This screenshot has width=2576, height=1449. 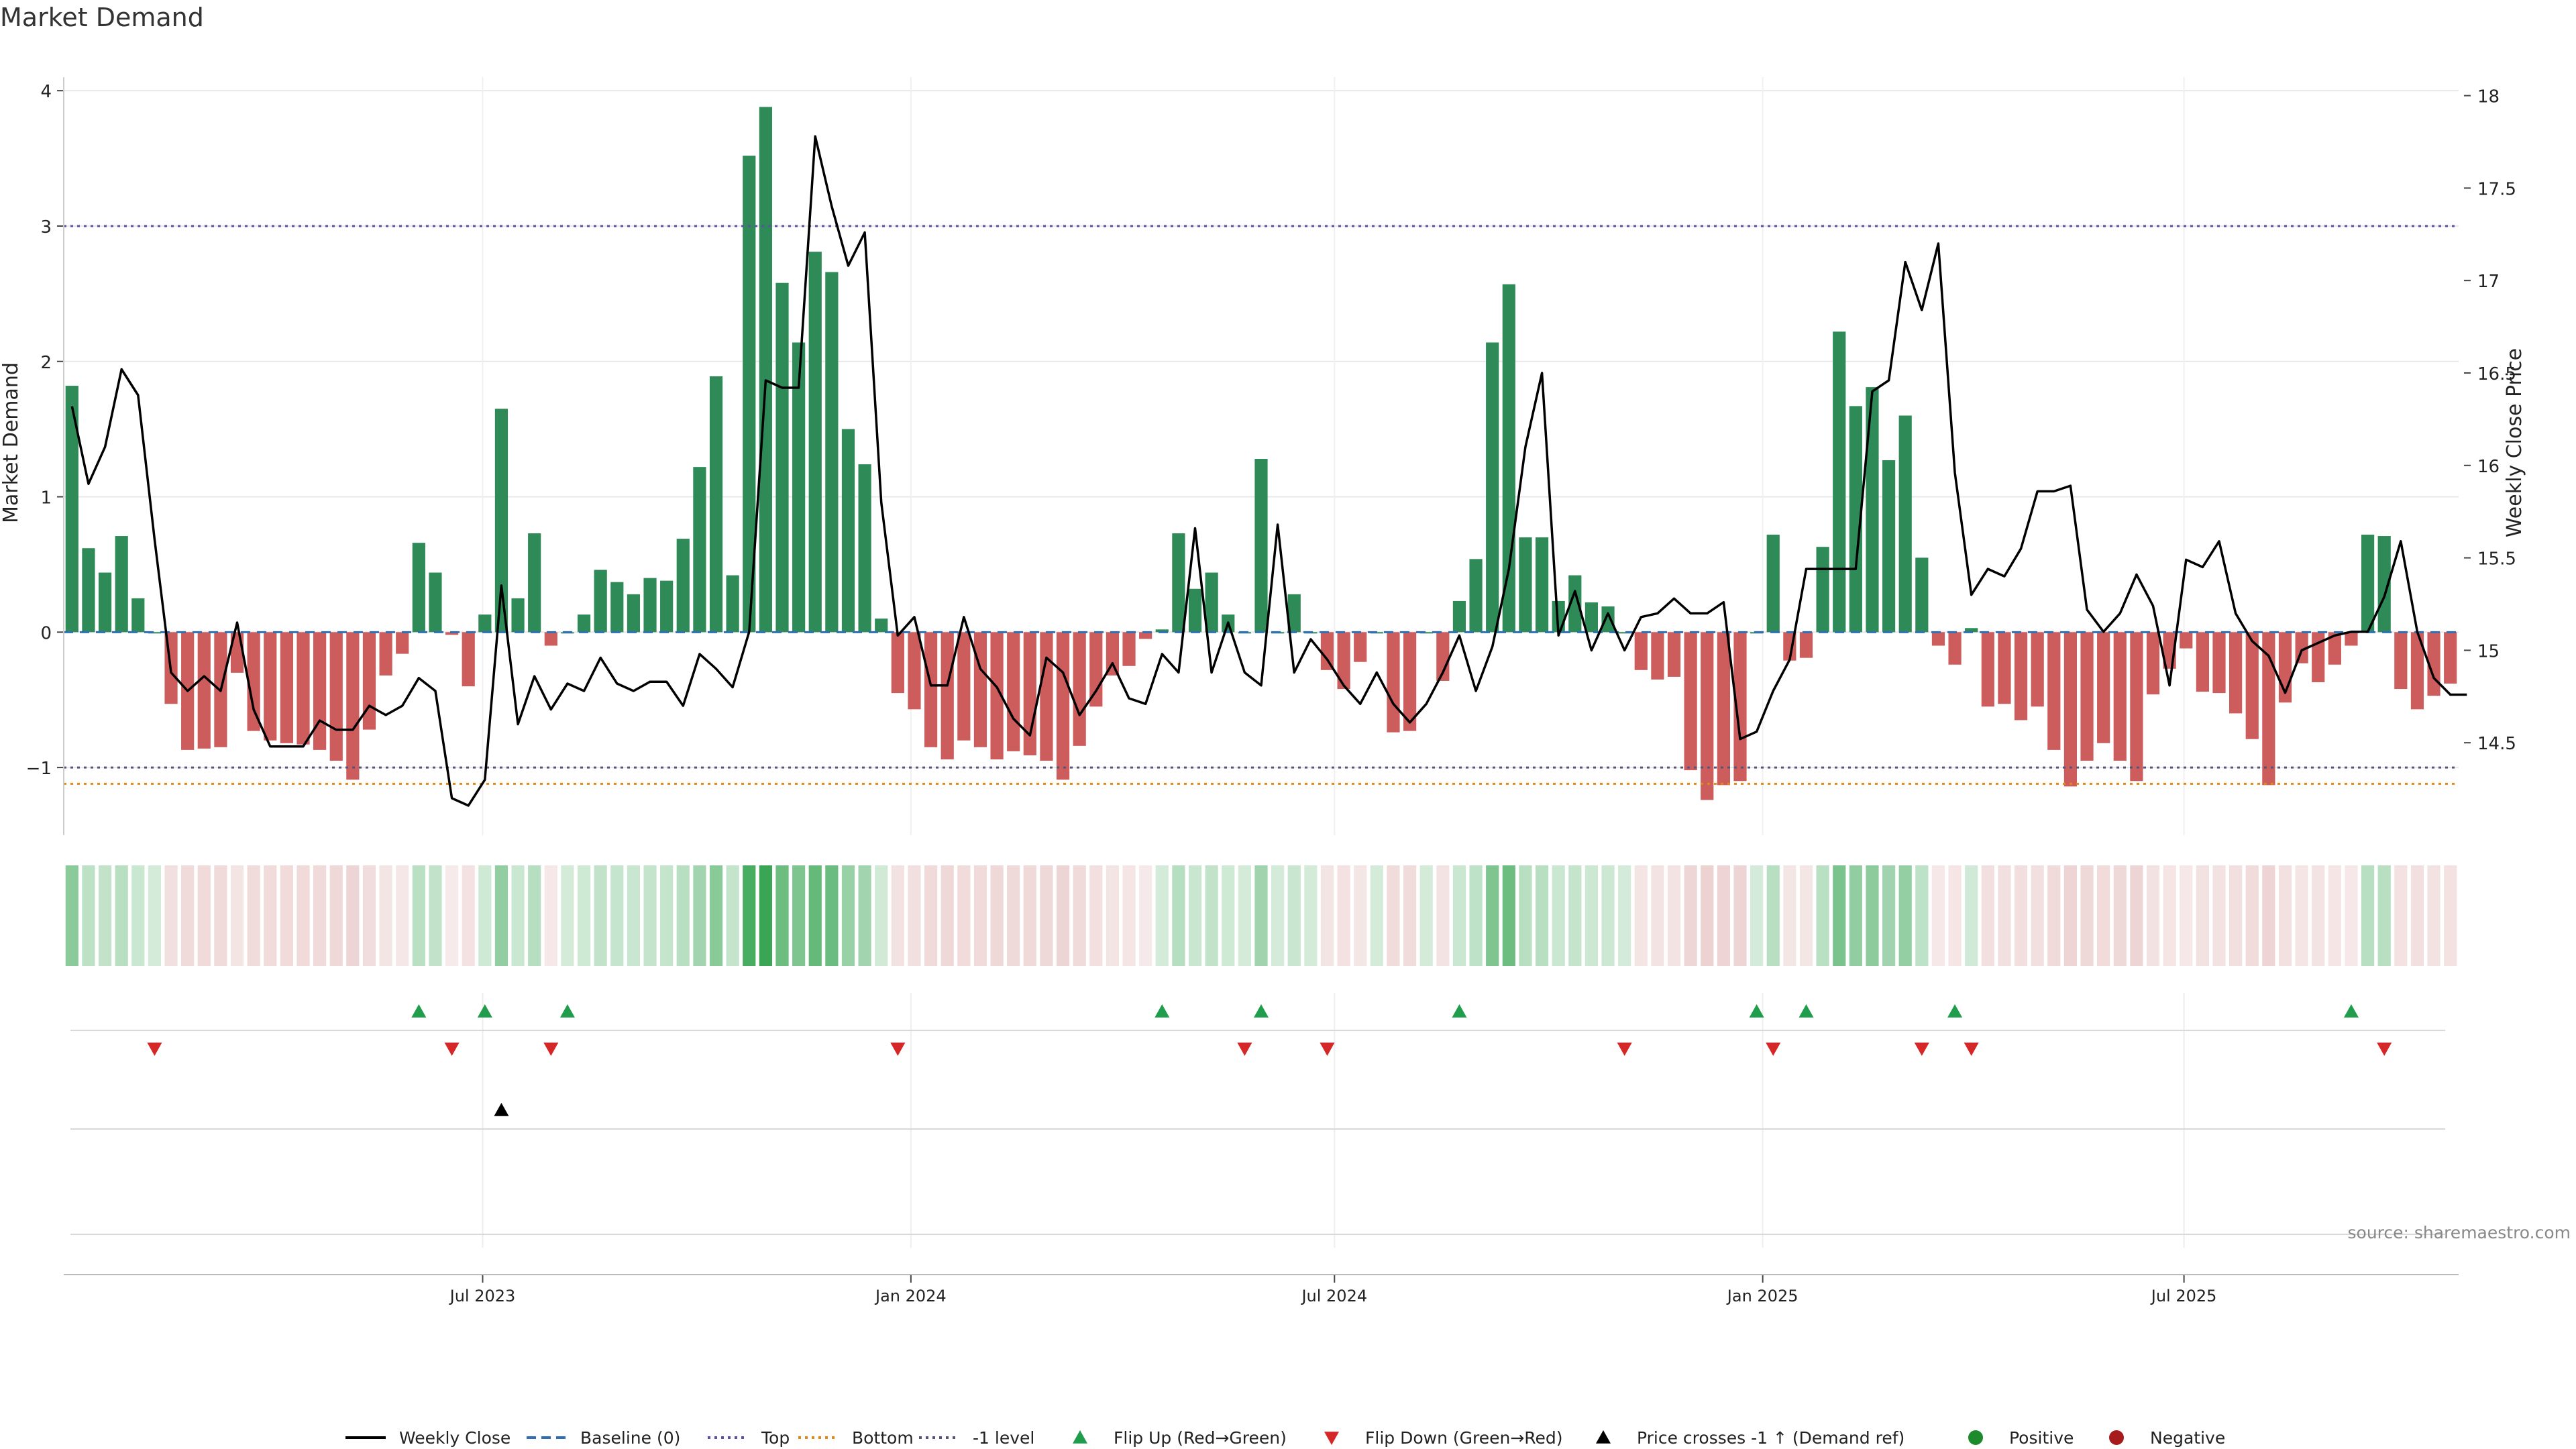 I want to click on heat-strip, so click(x=1261, y=915).